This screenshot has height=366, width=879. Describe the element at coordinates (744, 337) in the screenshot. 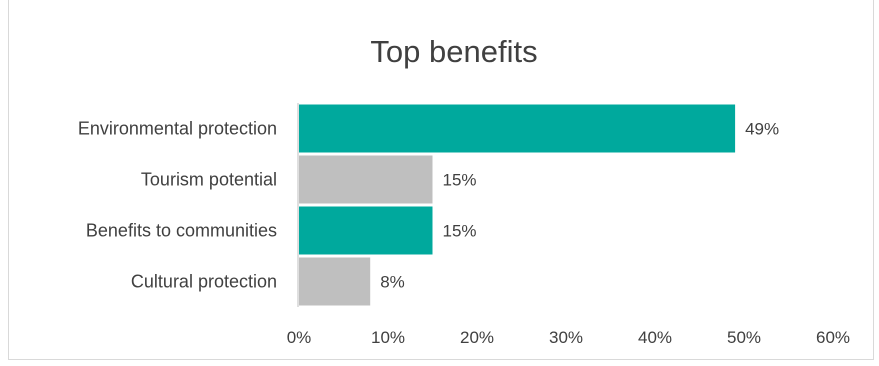

I see `x-tick-label: 50%` at that location.